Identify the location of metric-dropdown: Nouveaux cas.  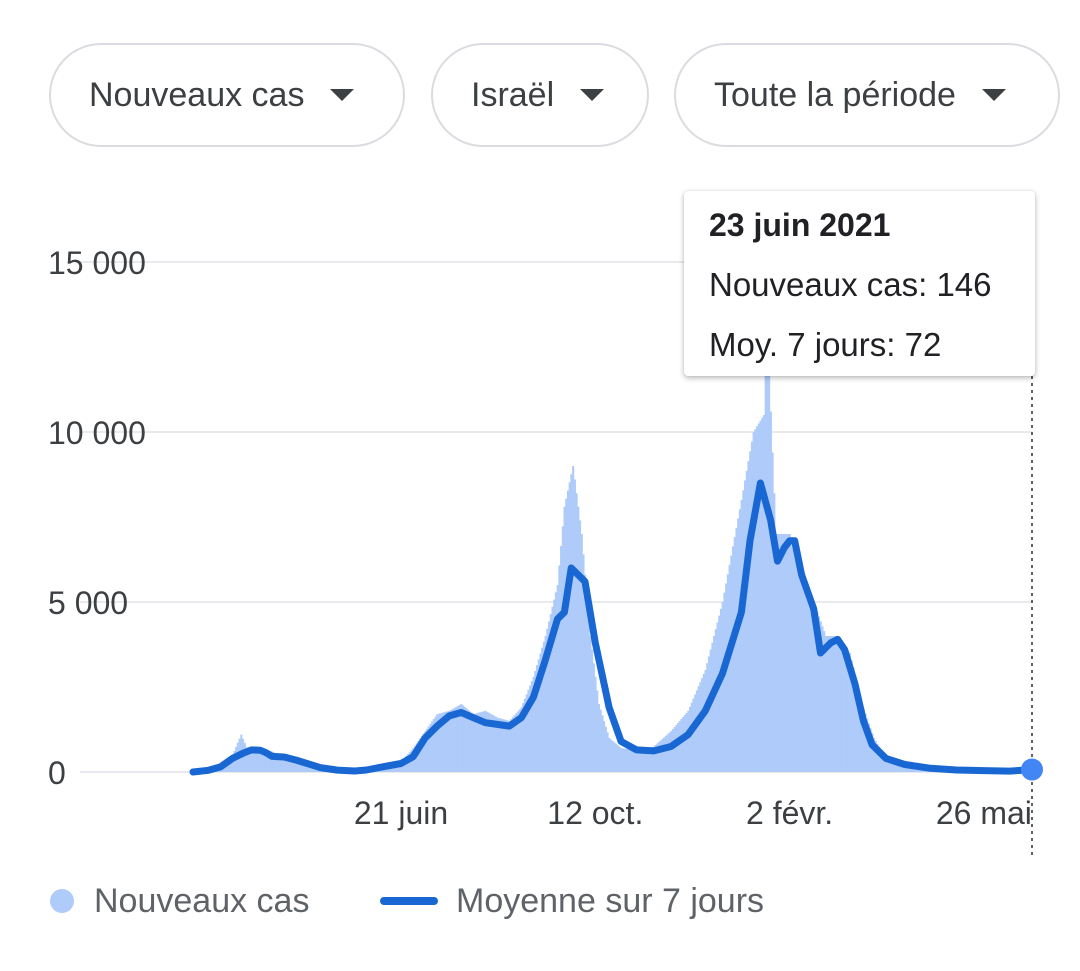
(227, 95).